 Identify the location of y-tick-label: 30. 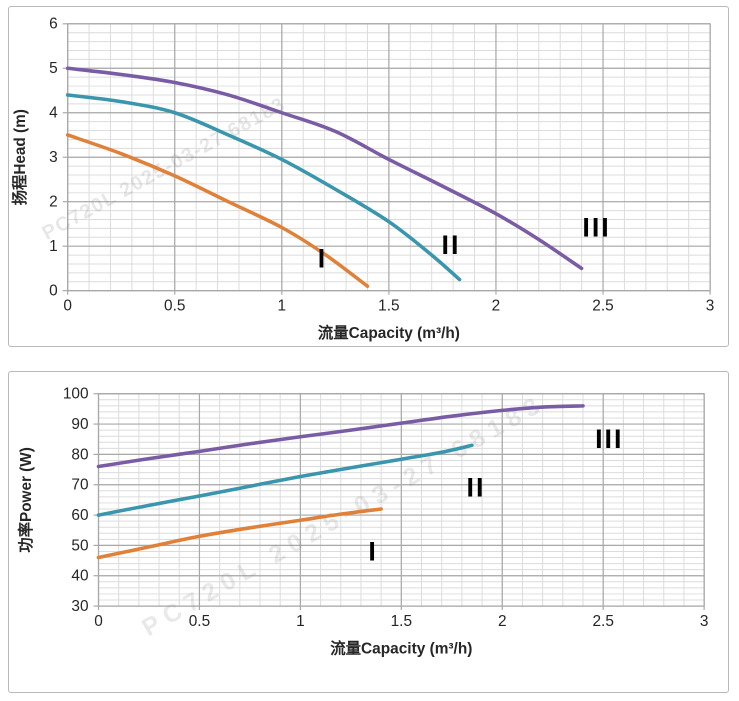
(79, 606).